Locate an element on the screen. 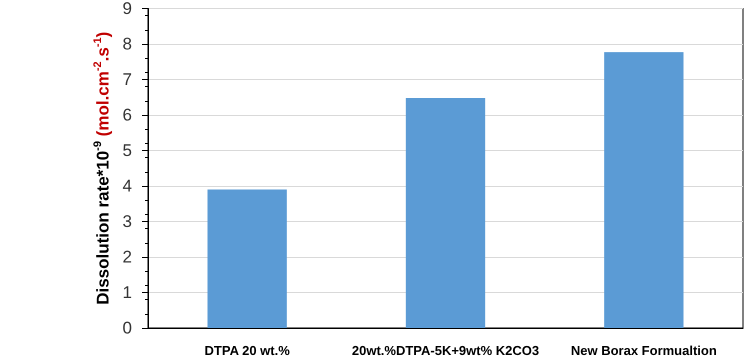 This screenshot has width=750, height=359. y-tick-label: 8 is located at coordinates (127, 44).